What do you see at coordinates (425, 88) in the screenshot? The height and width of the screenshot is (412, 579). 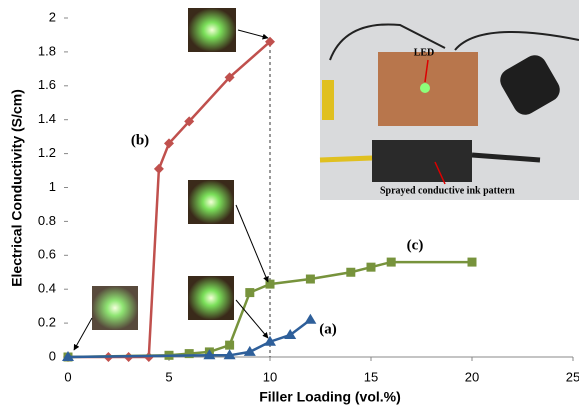 I see `led` at bounding box center [425, 88].